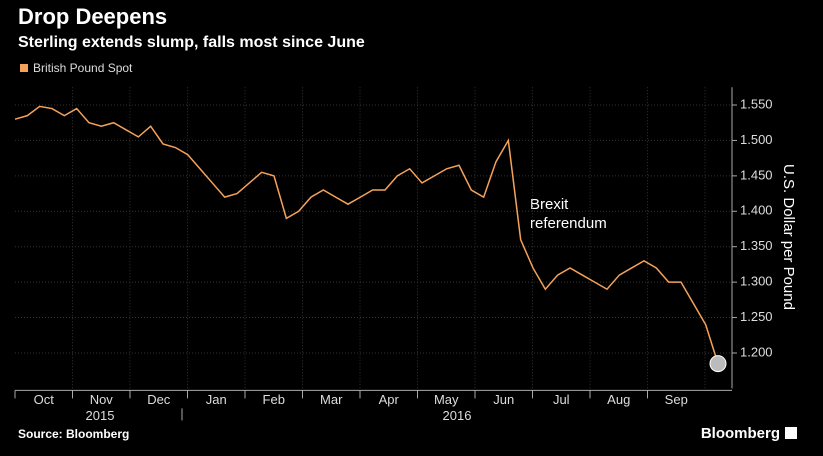 The image size is (823, 456). What do you see at coordinates (756, 139) in the screenshot?
I see `y-tick-label: 1.500` at bounding box center [756, 139].